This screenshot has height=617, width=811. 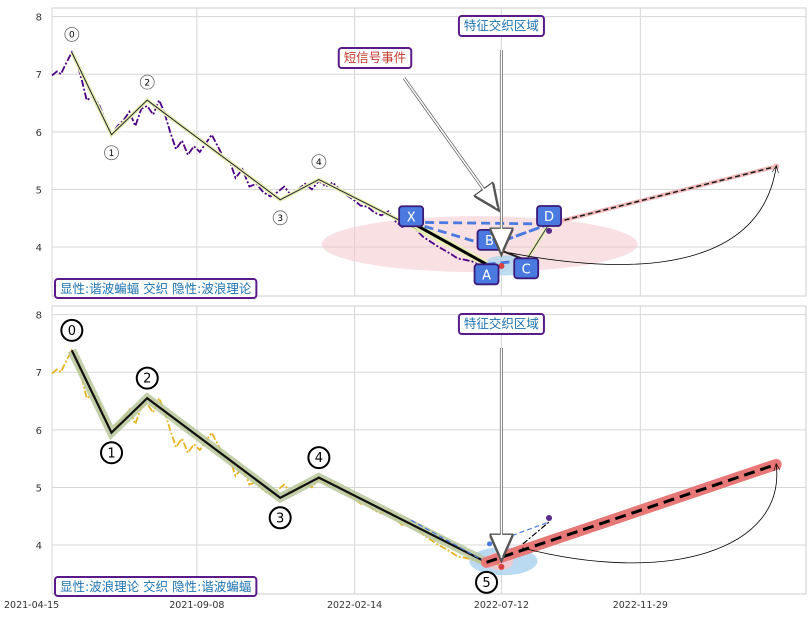 I want to click on short-signal-label: 短信号事件, so click(x=375, y=57).